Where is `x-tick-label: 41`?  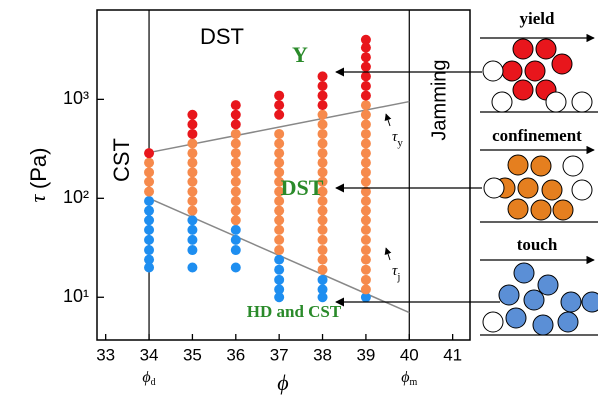
x-tick-label: 41 is located at coordinates (452, 354).